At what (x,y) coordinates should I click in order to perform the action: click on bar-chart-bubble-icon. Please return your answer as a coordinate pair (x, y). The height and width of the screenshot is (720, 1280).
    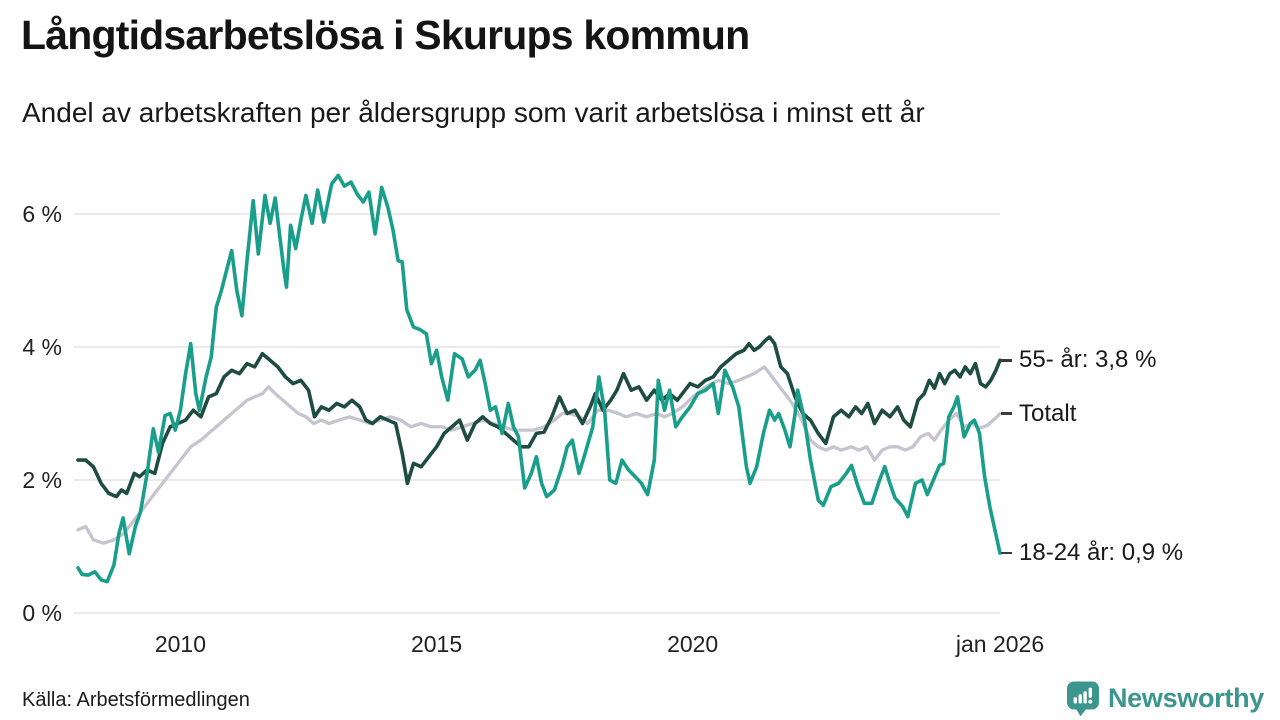
    Looking at the image, I should click on (1082, 699).